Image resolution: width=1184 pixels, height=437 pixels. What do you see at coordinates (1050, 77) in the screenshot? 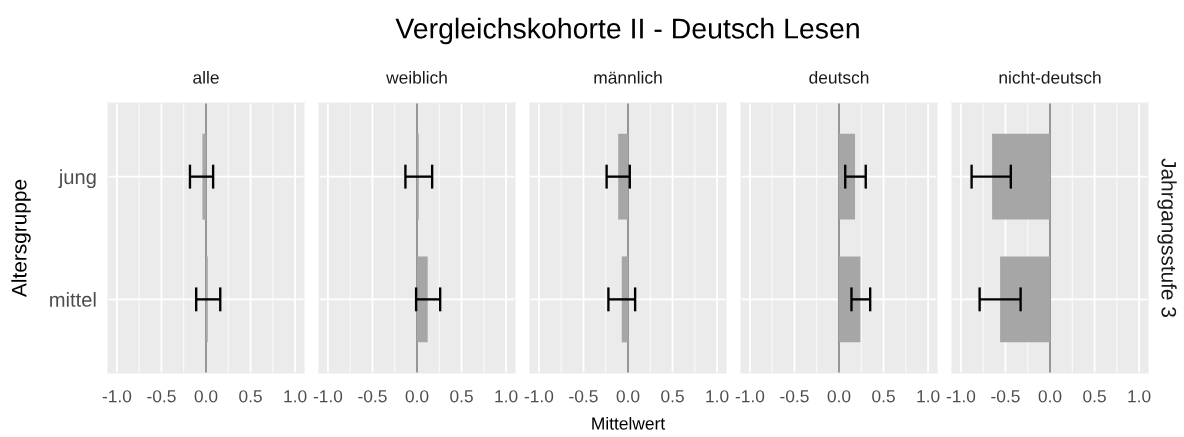
I see `chart-title: nicht-deutsch` at bounding box center [1050, 77].